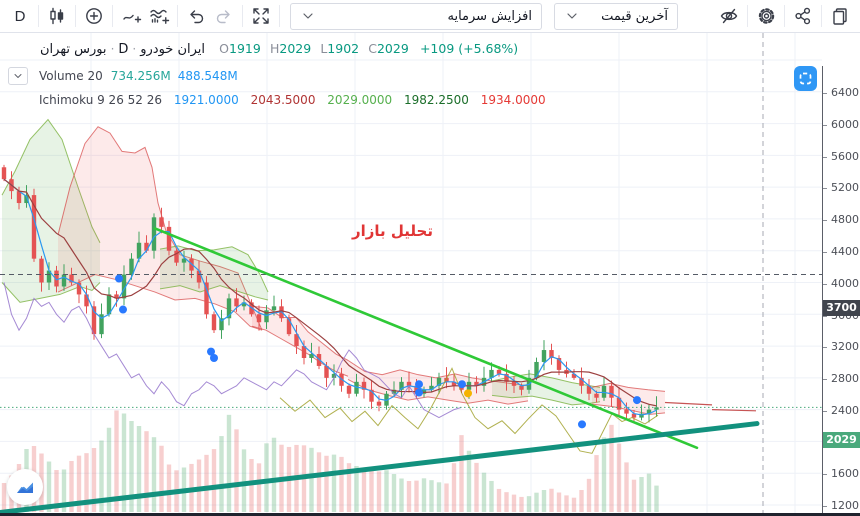  What do you see at coordinates (841, 473) in the screenshot?
I see `axis-tick-label: 1600` at bounding box center [841, 473].